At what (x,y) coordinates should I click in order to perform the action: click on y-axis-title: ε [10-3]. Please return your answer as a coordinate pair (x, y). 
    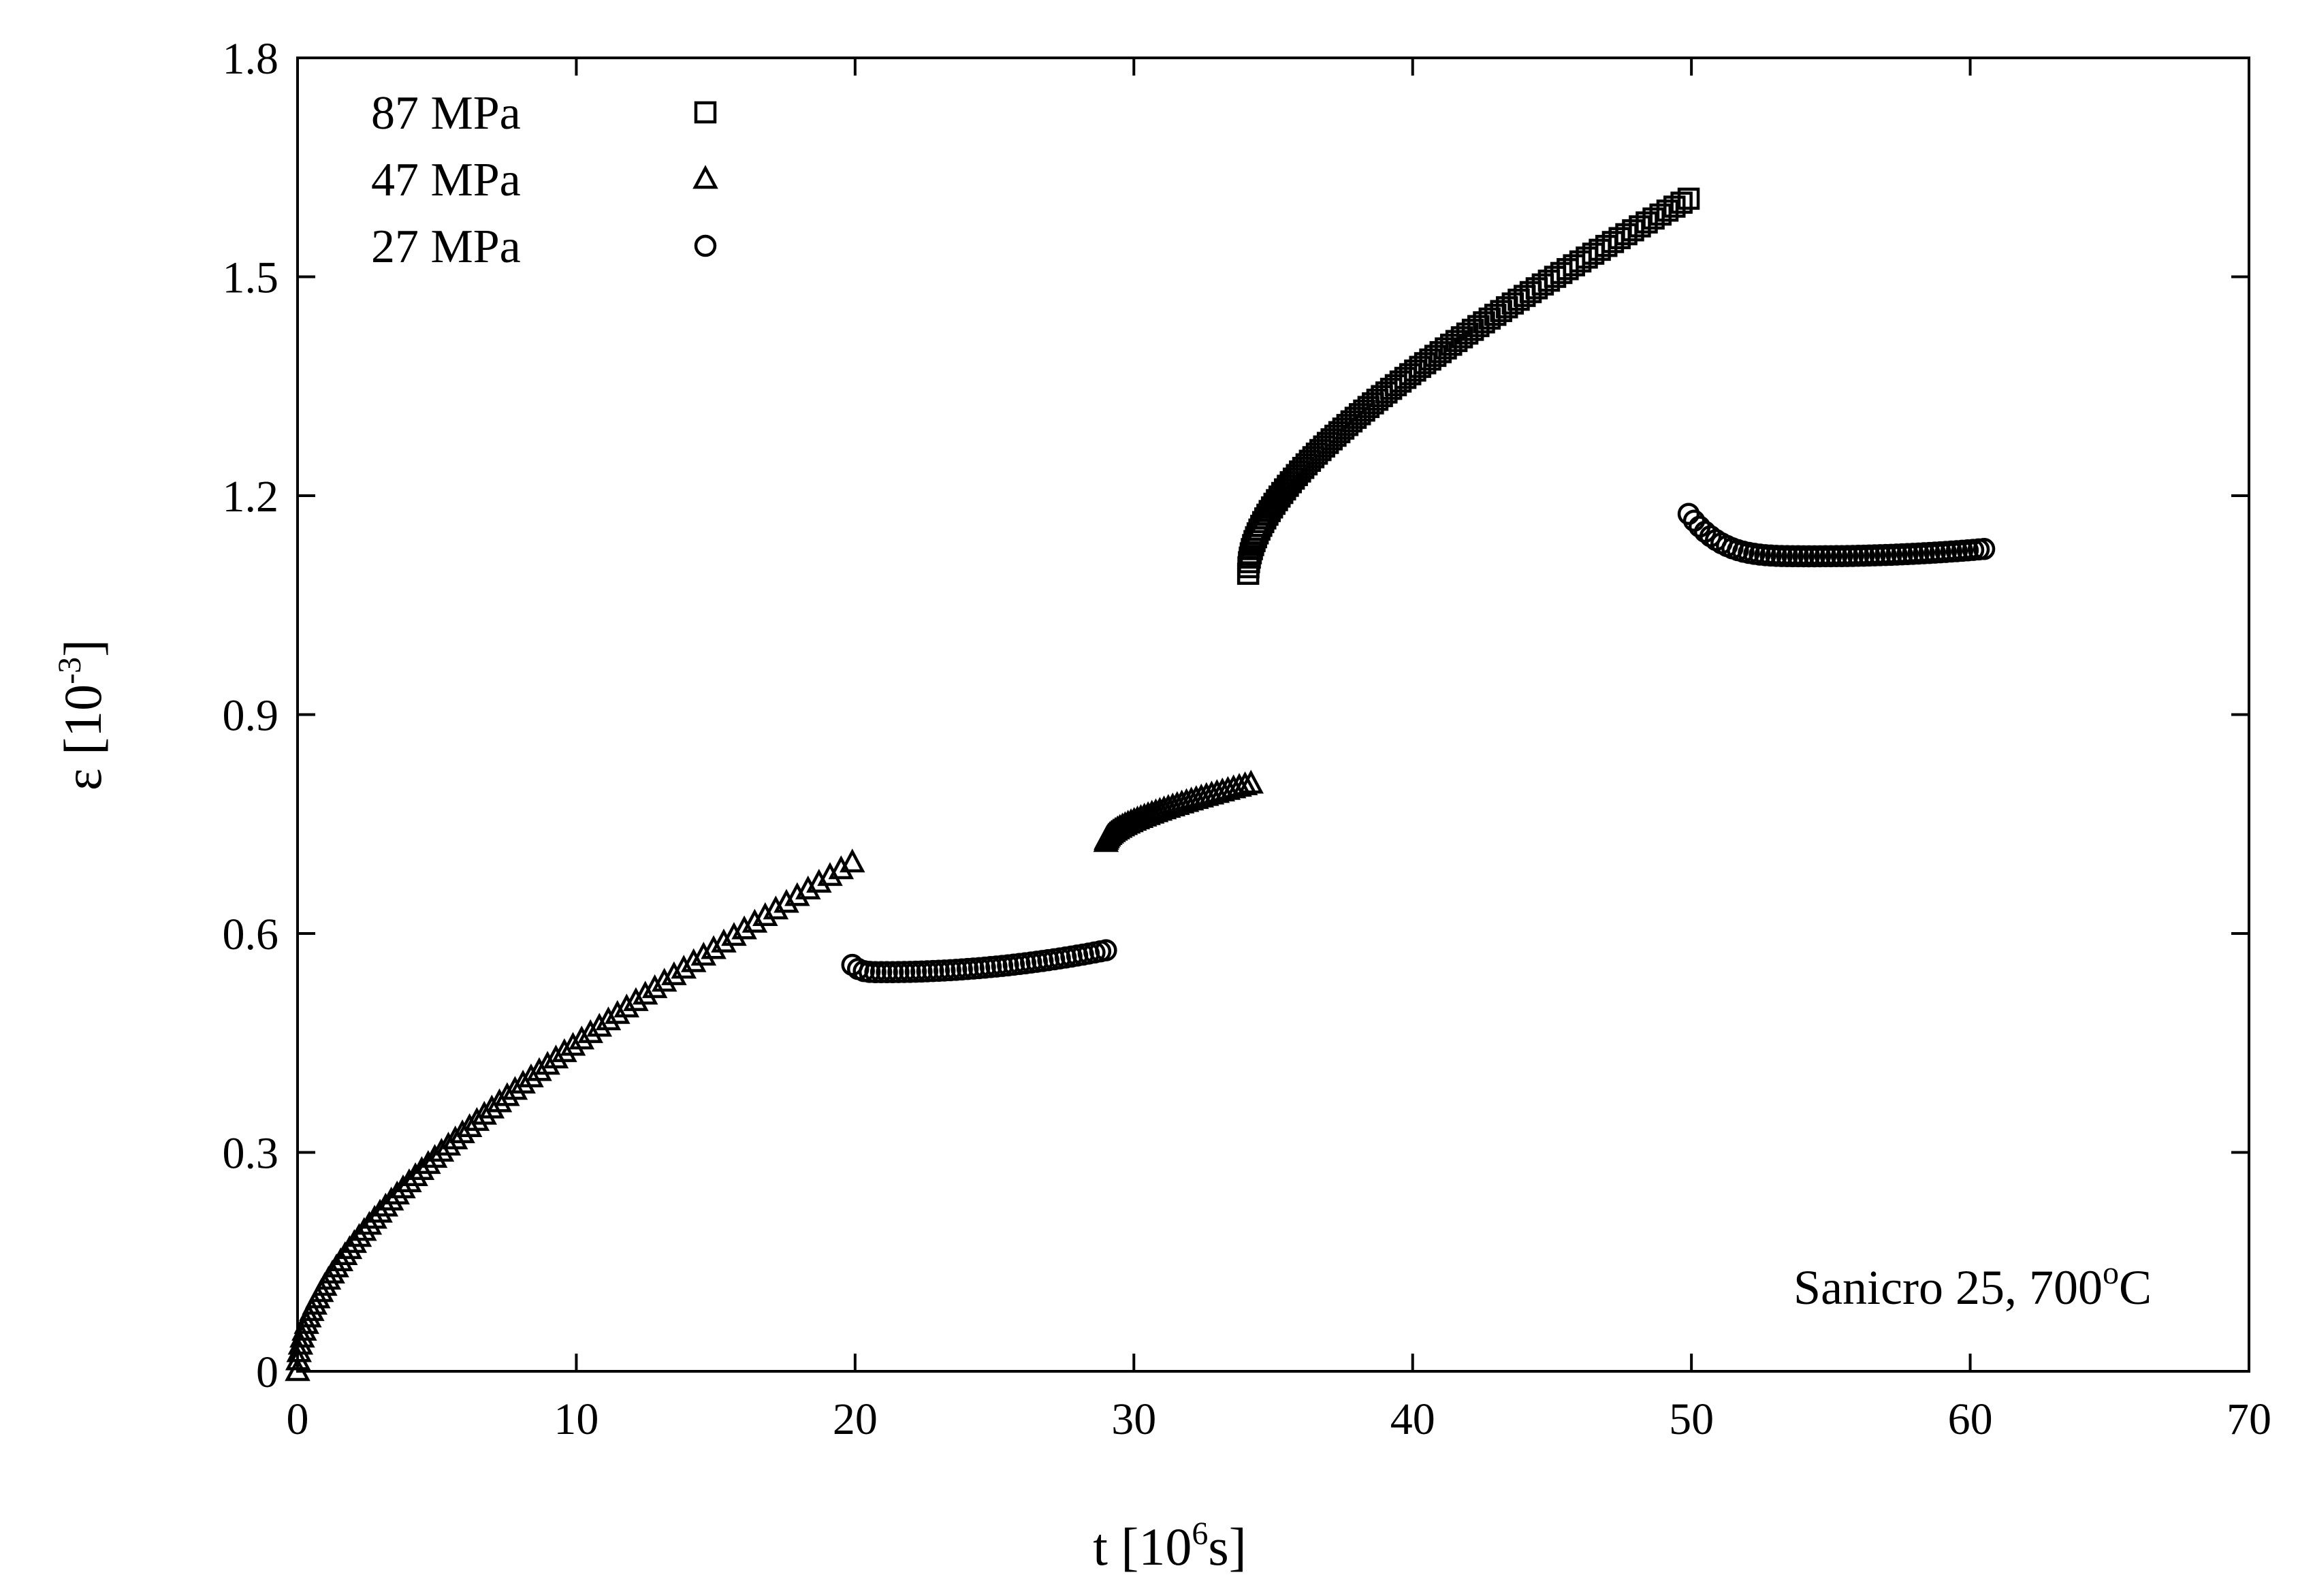
    Looking at the image, I should click on (82, 715).